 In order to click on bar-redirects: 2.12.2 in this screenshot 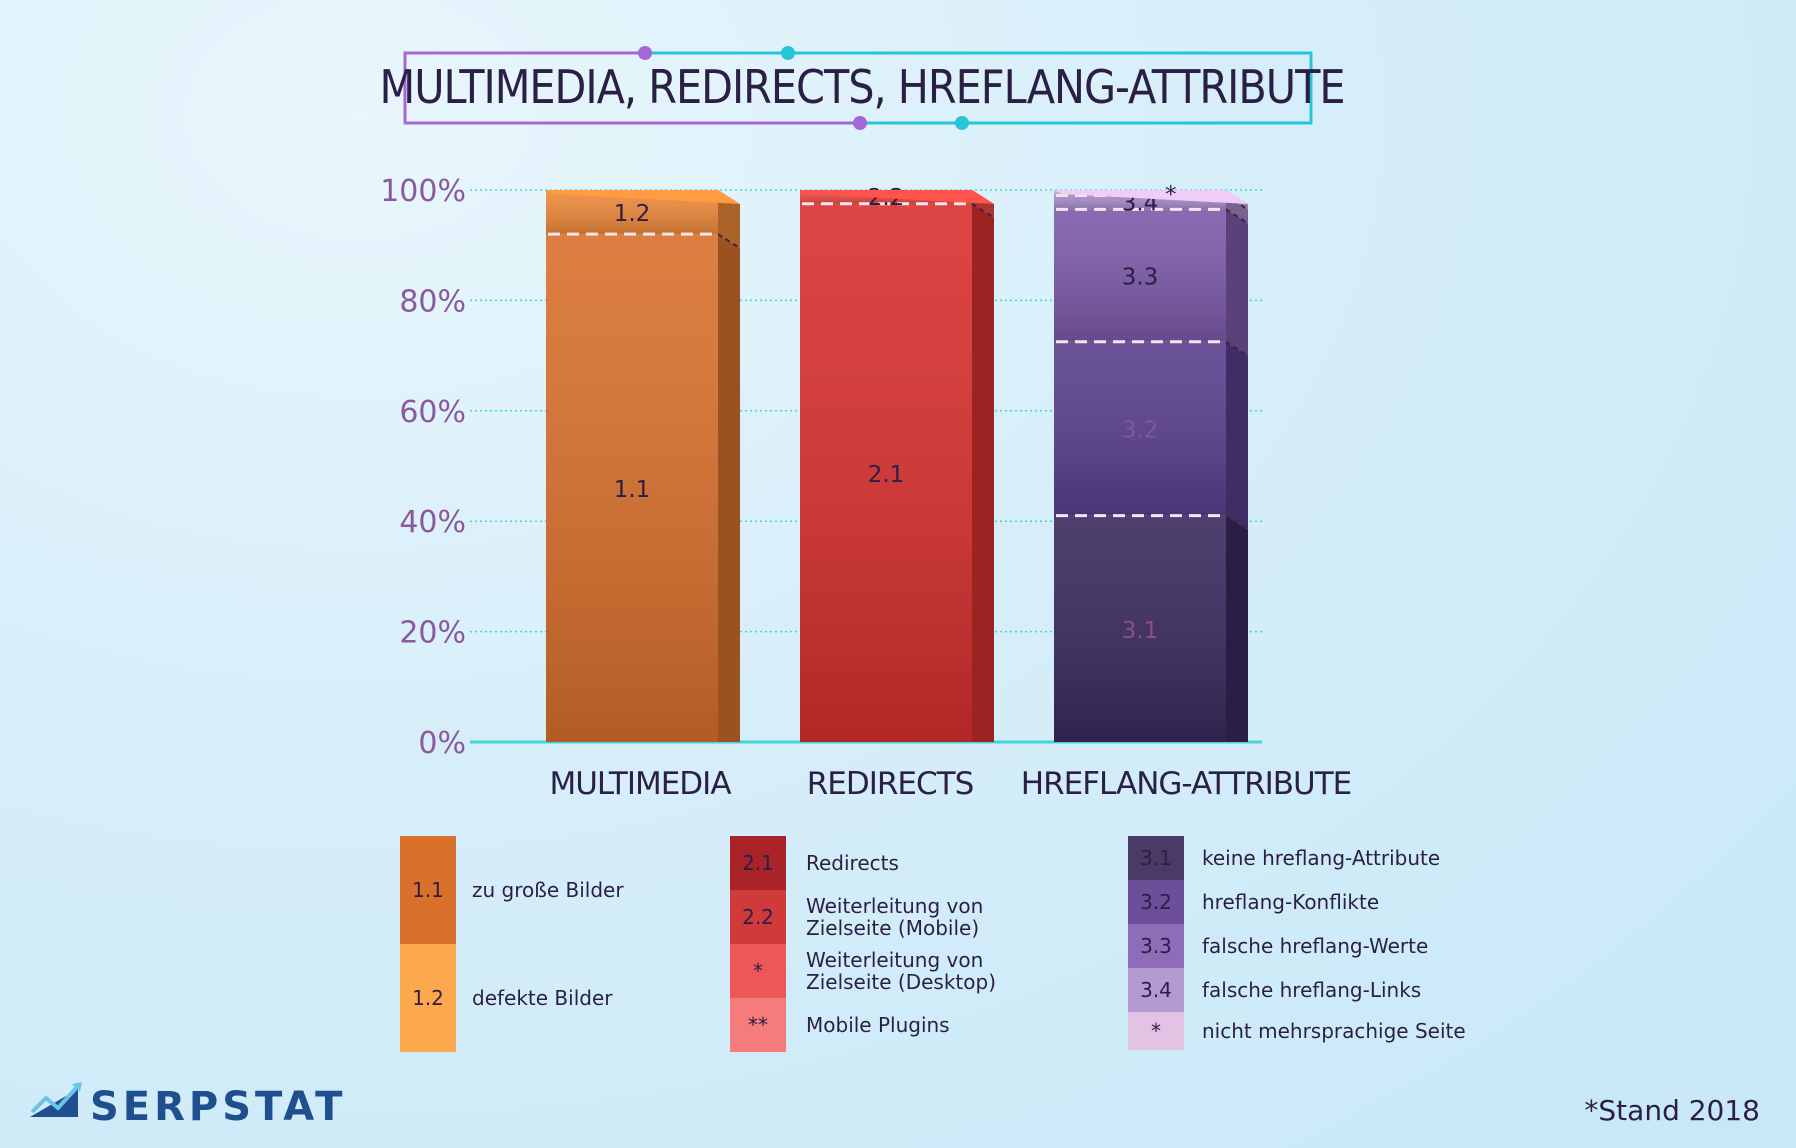, I will do `click(897, 464)`.